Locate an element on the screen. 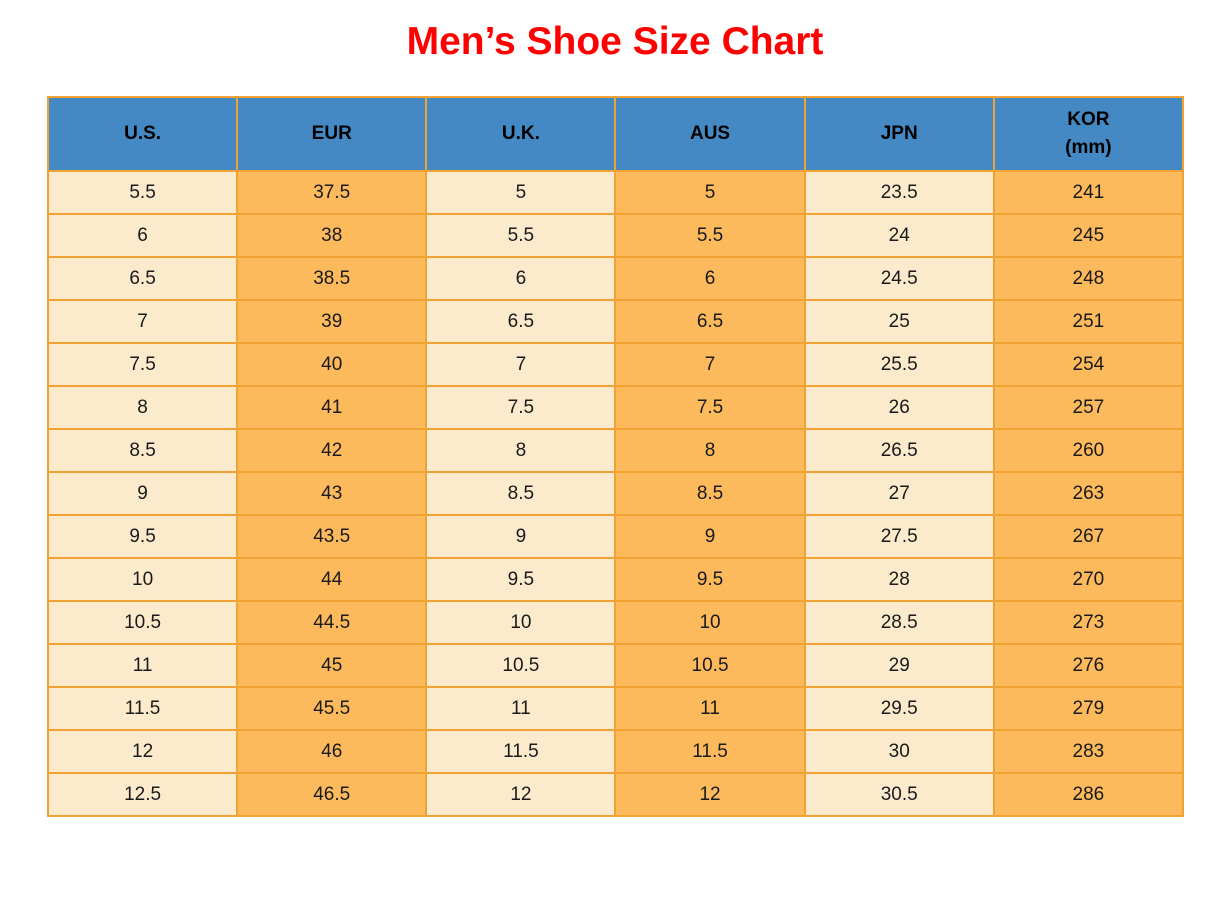  table-cell: 38.5 is located at coordinates (332, 278).